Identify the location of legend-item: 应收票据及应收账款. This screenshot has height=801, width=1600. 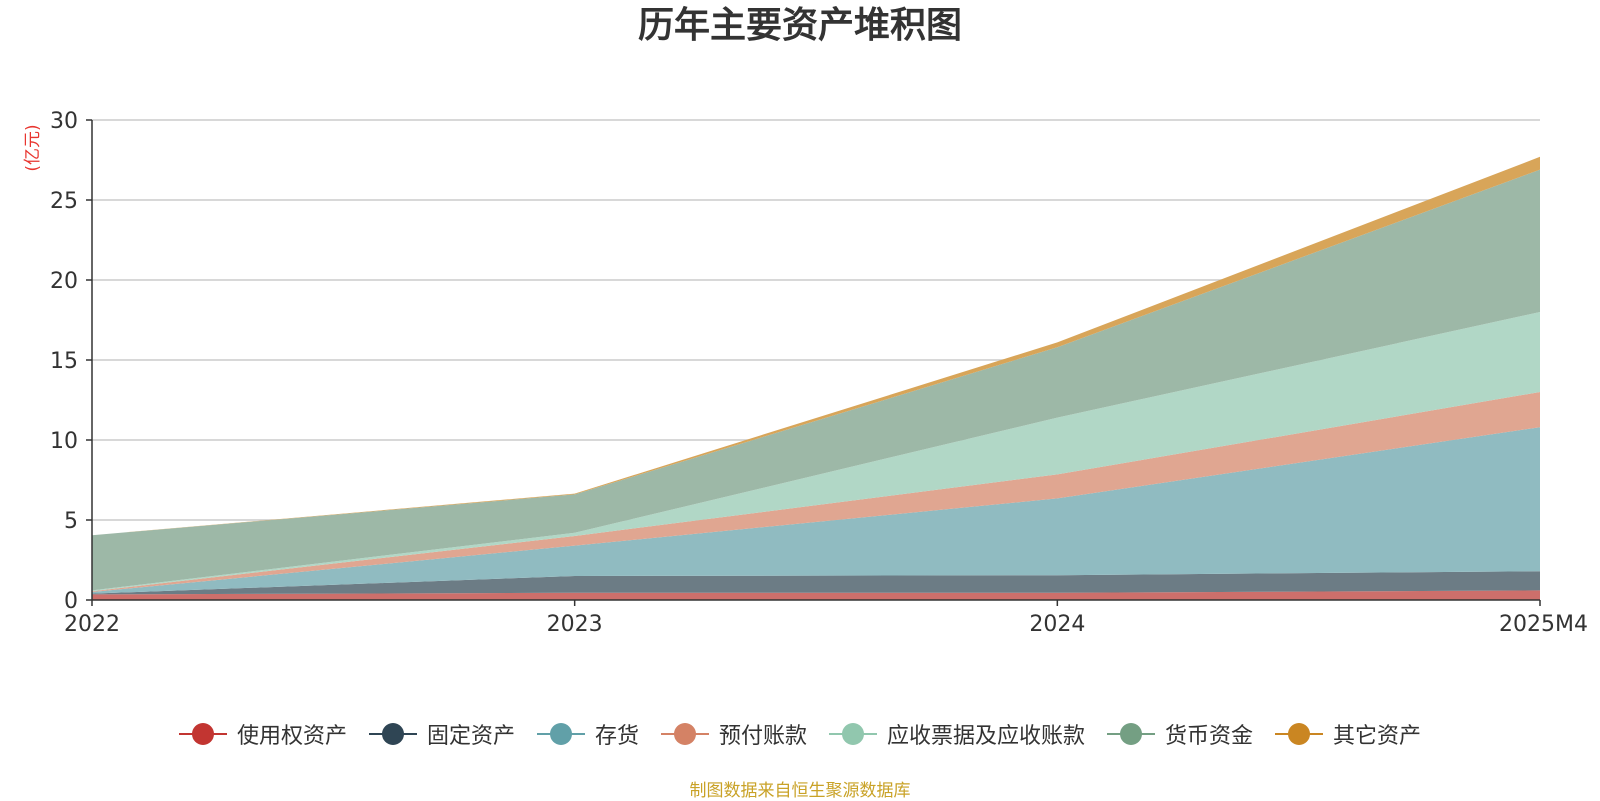
(957, 734).